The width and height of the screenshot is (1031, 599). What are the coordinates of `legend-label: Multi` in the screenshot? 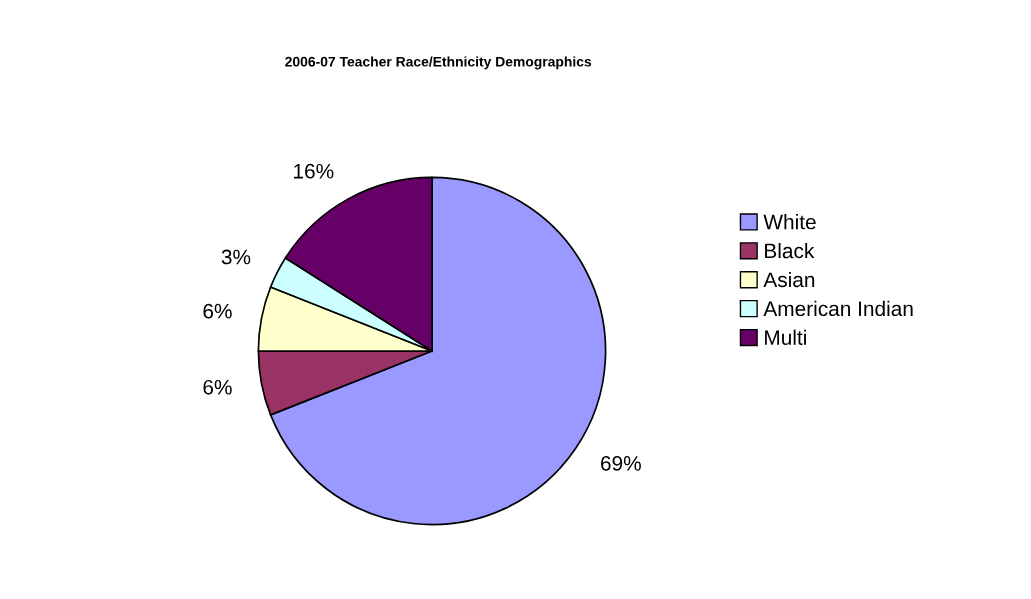 It's located at (785, 337).